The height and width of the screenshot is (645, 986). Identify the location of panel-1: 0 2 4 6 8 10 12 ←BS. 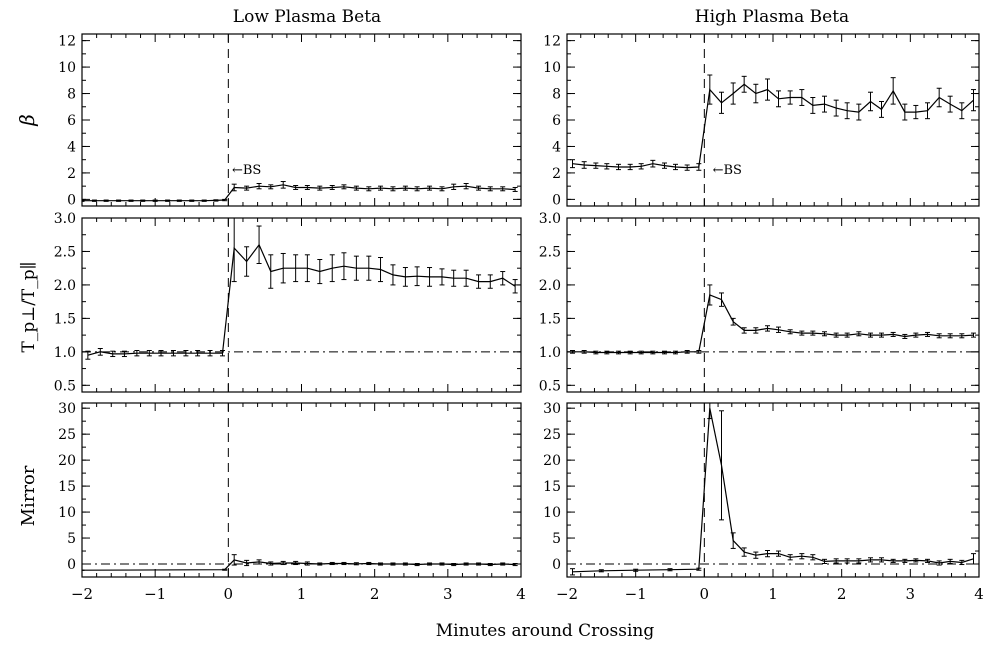
(290, 120).